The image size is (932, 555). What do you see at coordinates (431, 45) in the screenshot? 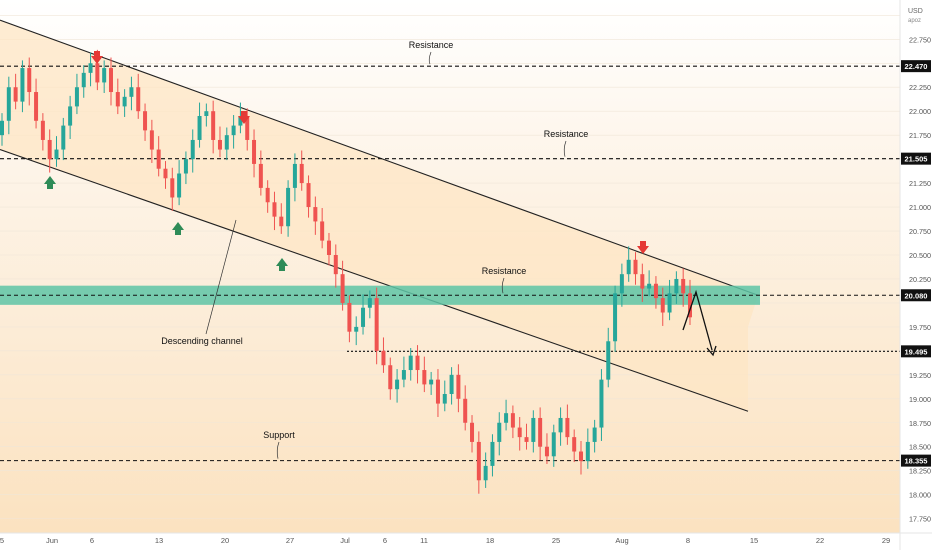
I see `level-annotation: Resistance` at bounding box center [431, 45].